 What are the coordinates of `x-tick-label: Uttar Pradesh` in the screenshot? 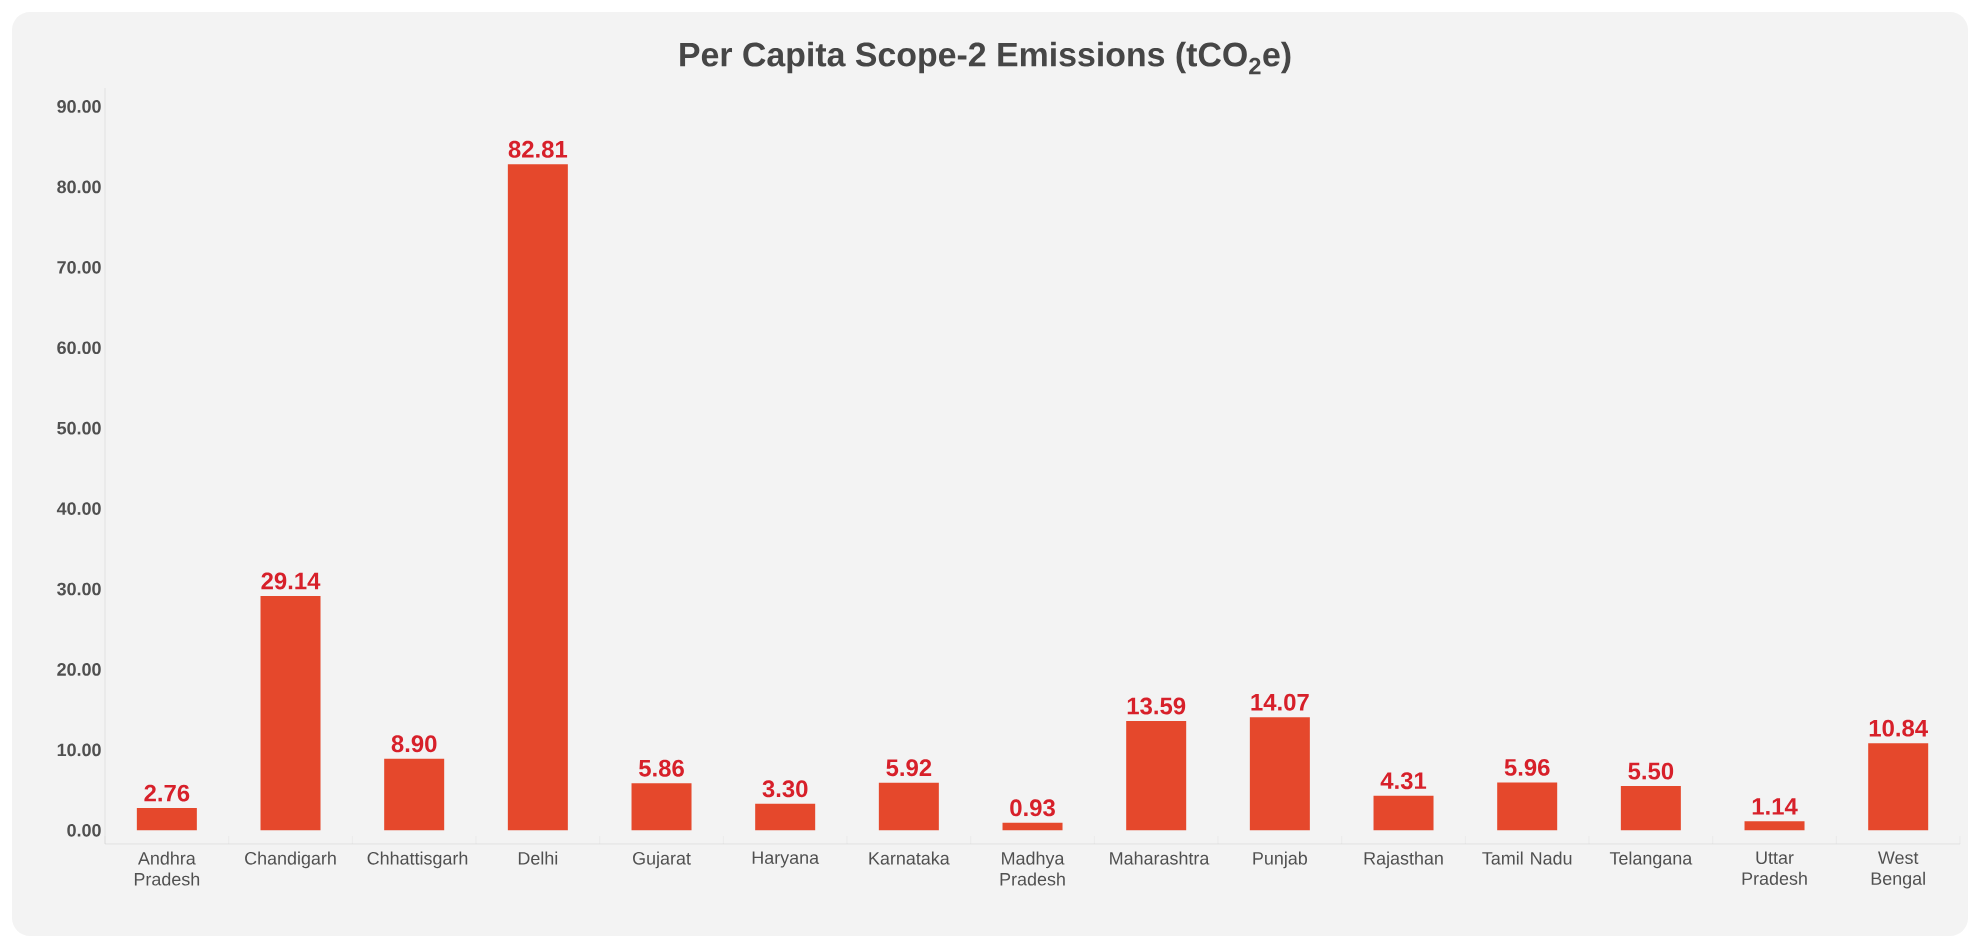 It's located at (1774, 868).